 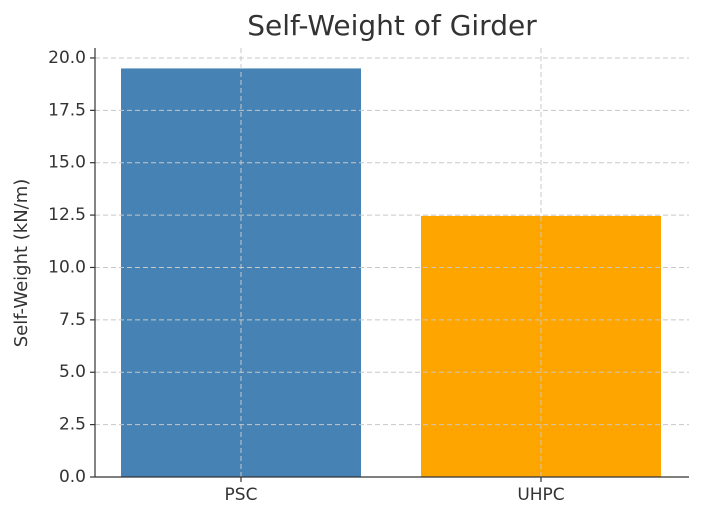 What do you see at coordinates (21, 263) in the screenshot?
I see `y-axis-label: Self-Weight (kN/m)` at bounding box center [21, 263].